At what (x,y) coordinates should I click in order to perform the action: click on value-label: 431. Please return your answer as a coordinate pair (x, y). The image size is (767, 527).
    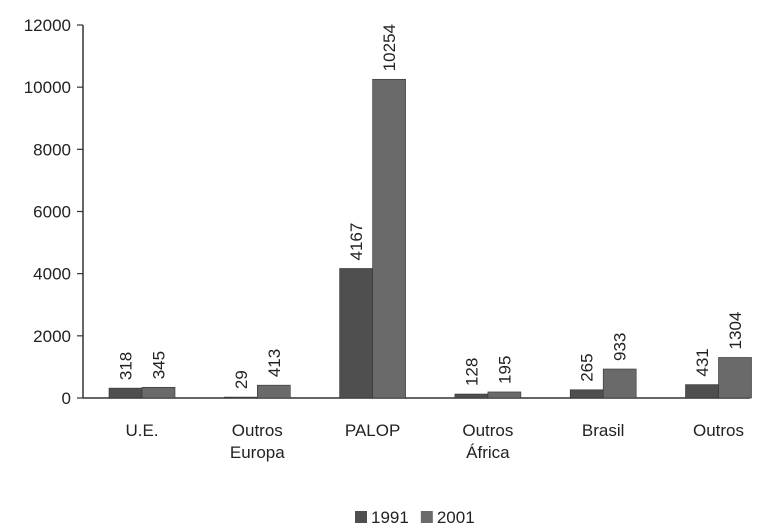
    Looking at the image, I should click on (702, 362).